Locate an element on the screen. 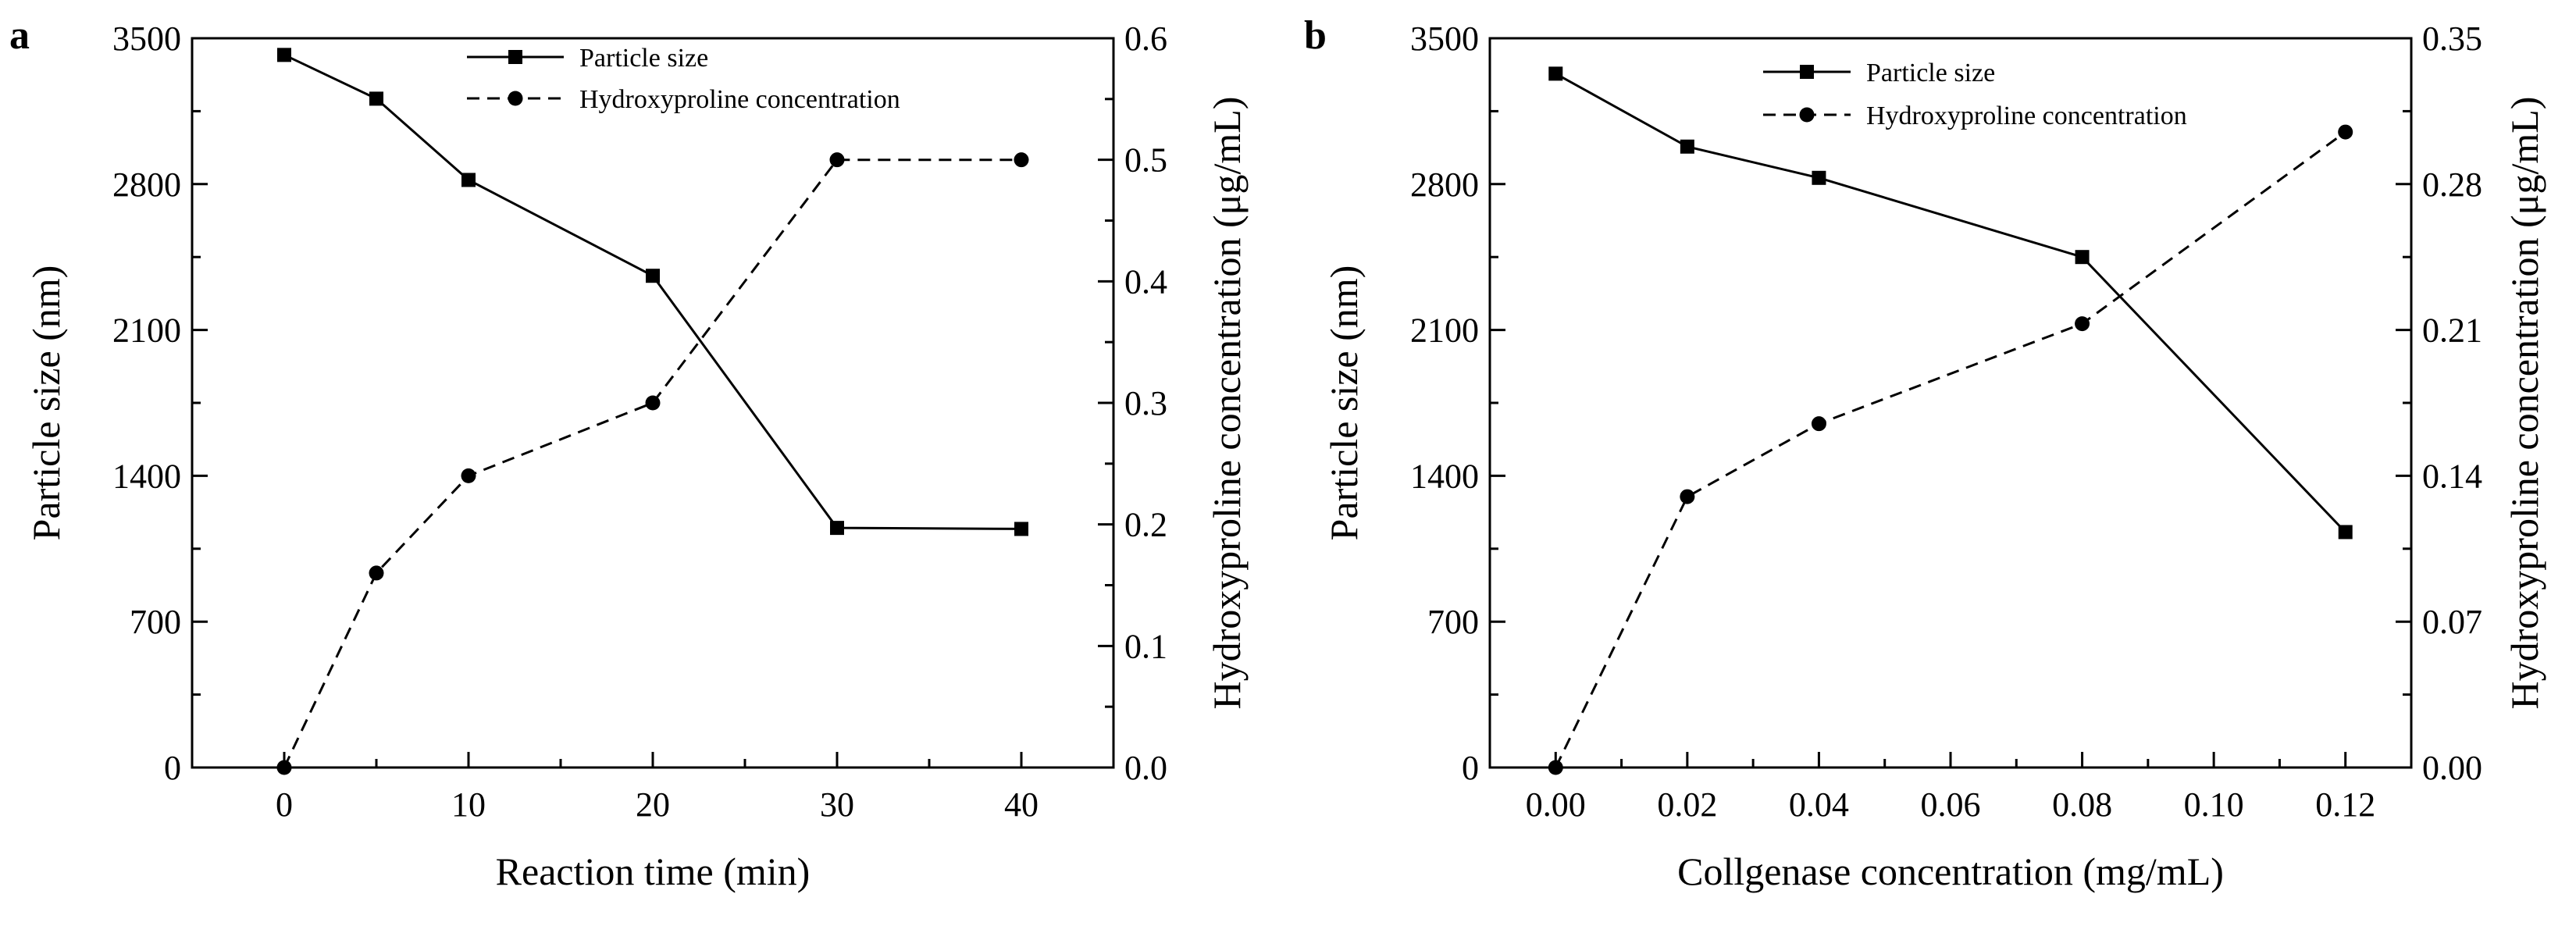 The height and width of the screenshot is (926, 2576). y-right-tick-label: 0.5 is located at coordinates (1145, 160).